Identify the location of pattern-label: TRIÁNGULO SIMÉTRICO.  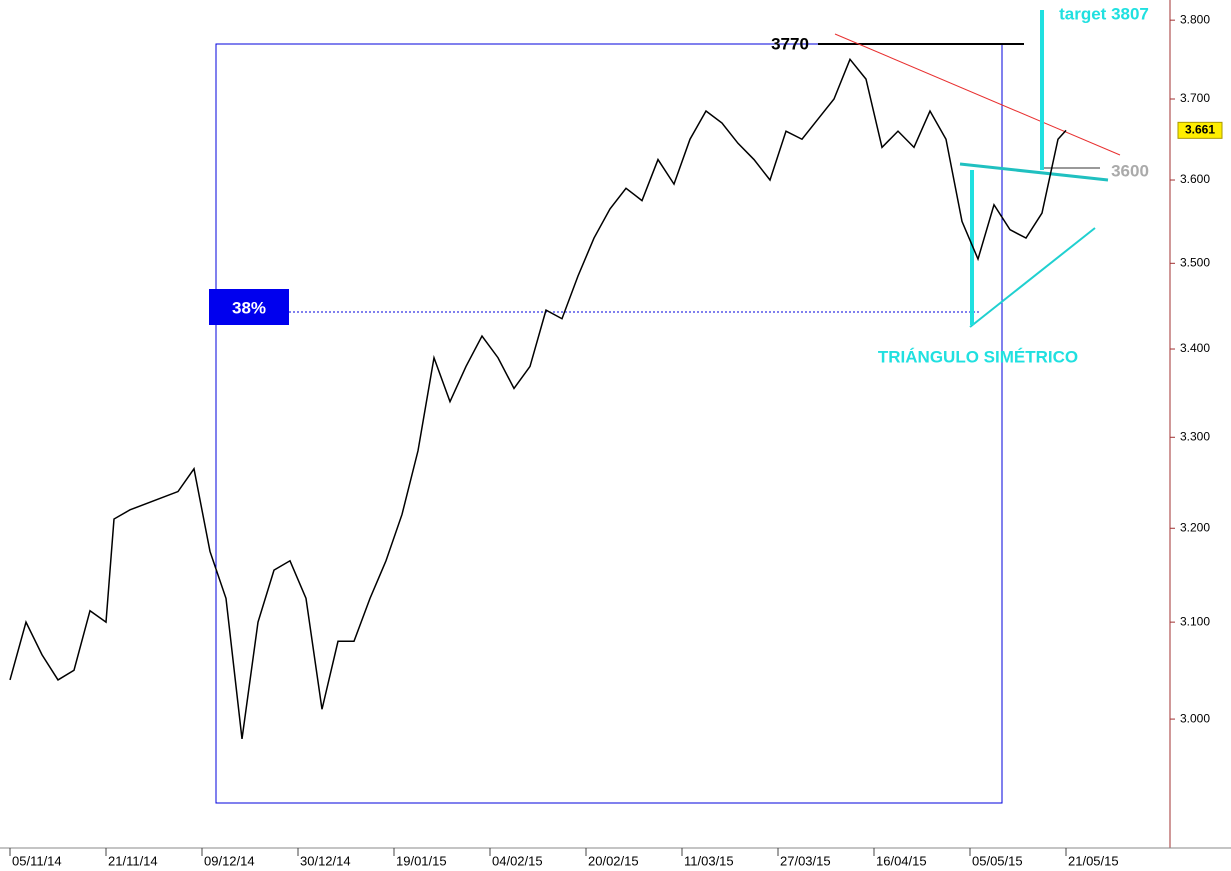
(978, 356).